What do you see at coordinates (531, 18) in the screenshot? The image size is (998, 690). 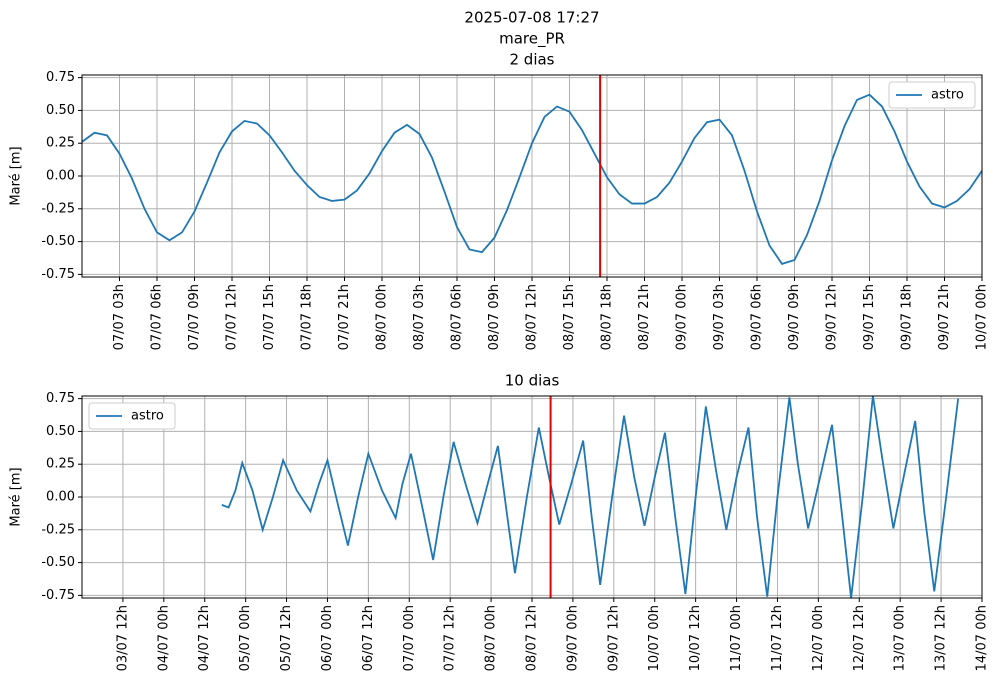 I see `figure-title: 2025-07-08 17:27` at bounding box center [531, 18].